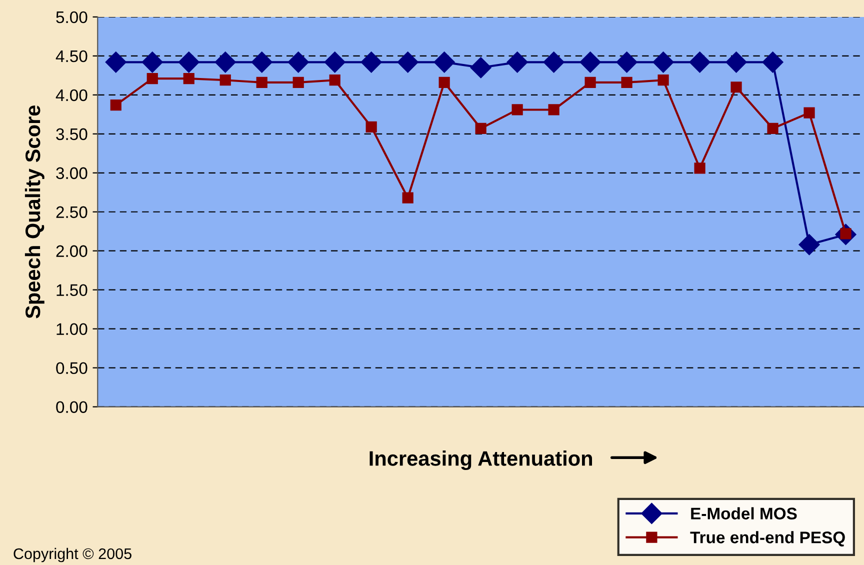 Image resolution: width=864 pixels, height=565 pixels. Describe the element at coordinates (72, 251) in the screenshot. I see `y-tick-label: 2.00` at that location.